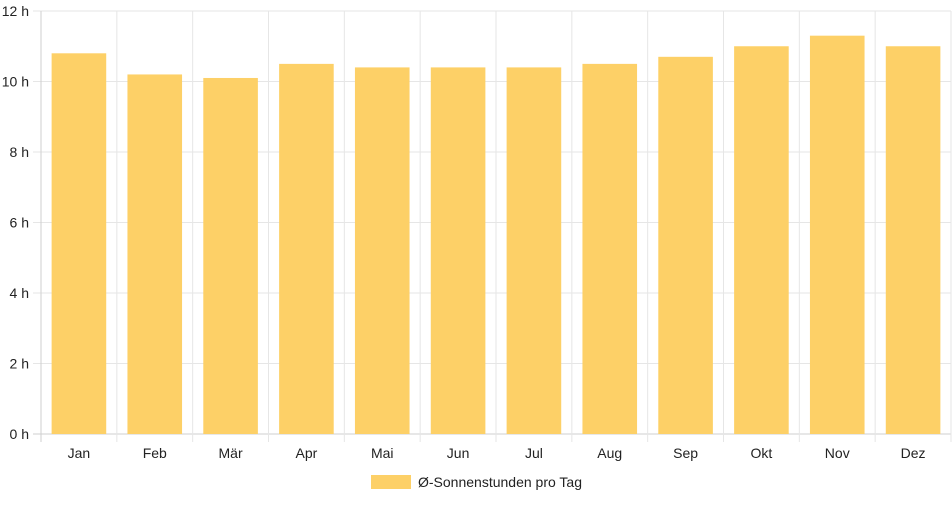 Image resolution: width=952 pixels, height=505 pixels. Describe the element at coordinates (15, 82) in the screenshot. I see `y-tick-label: 10 h` at that location.